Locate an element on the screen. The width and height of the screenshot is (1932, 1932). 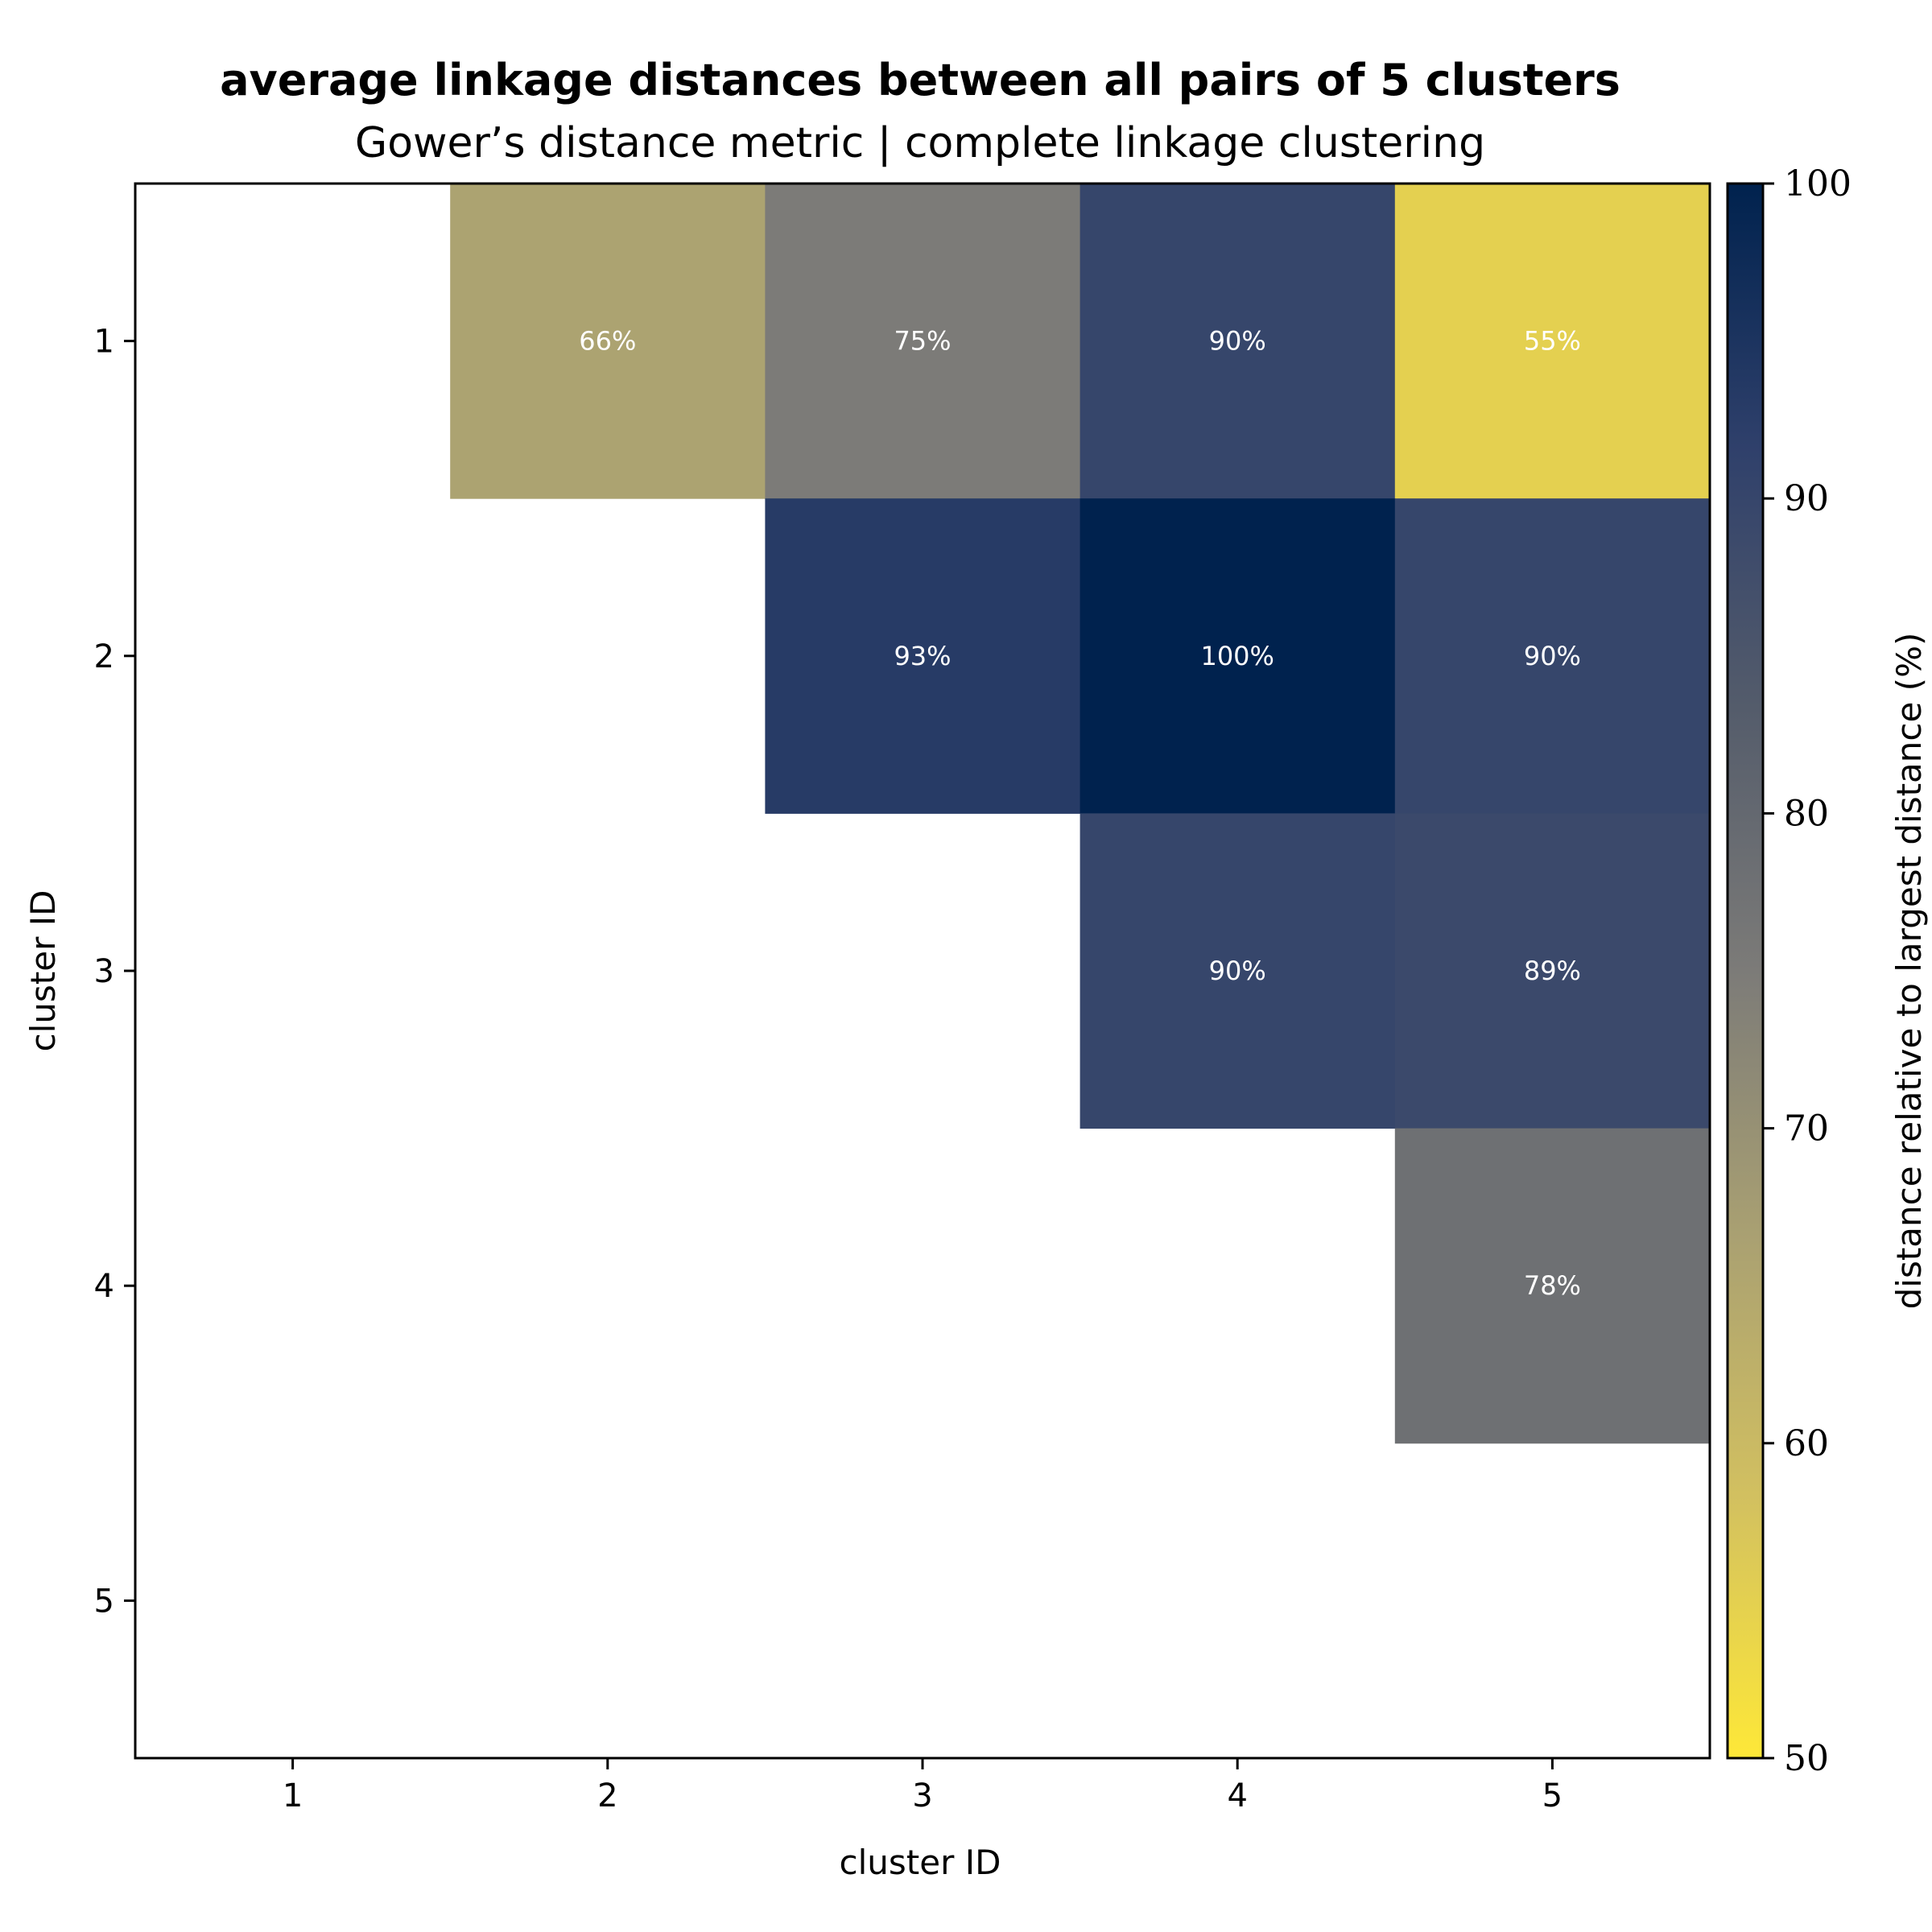
cell-value-label: 75% is located at coordinates (923, 341).